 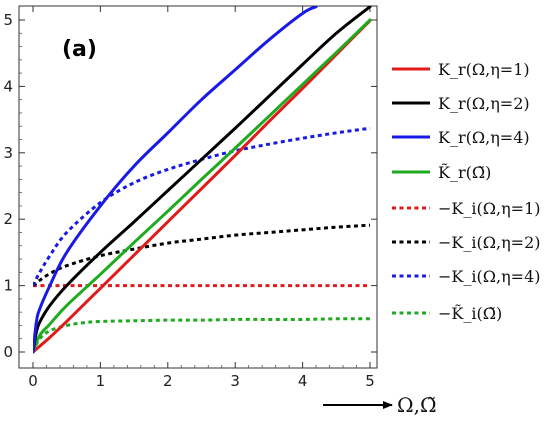 I want to click on y-tick-label: 0, so click(x=8, y=352).